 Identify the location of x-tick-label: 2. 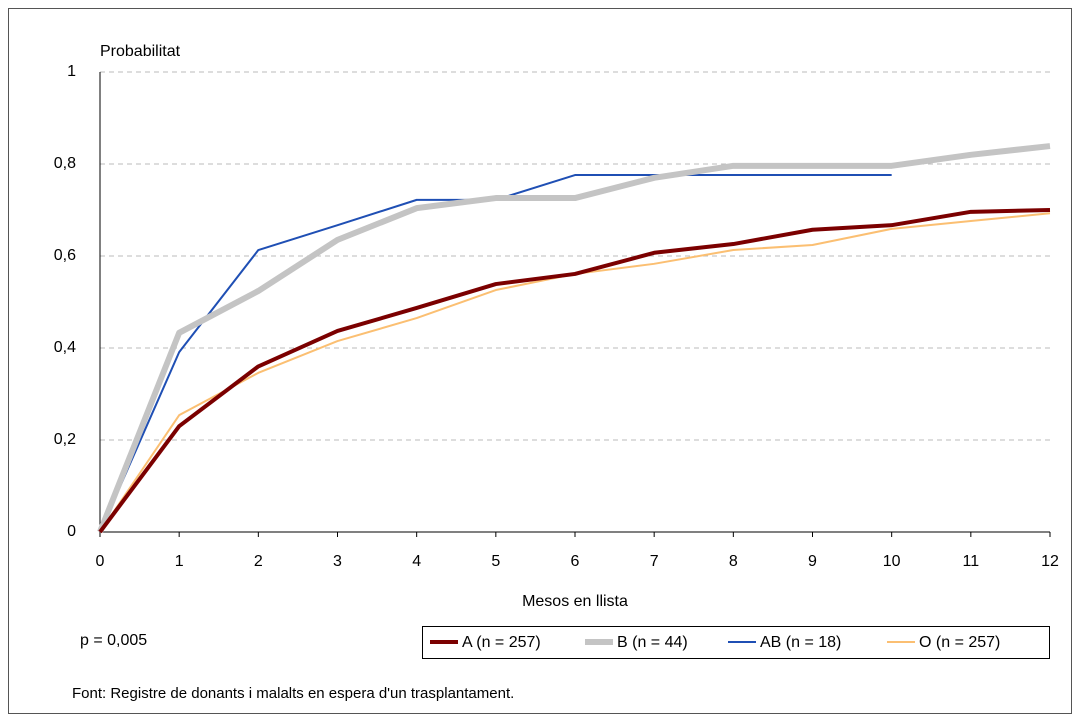
(258, 561).